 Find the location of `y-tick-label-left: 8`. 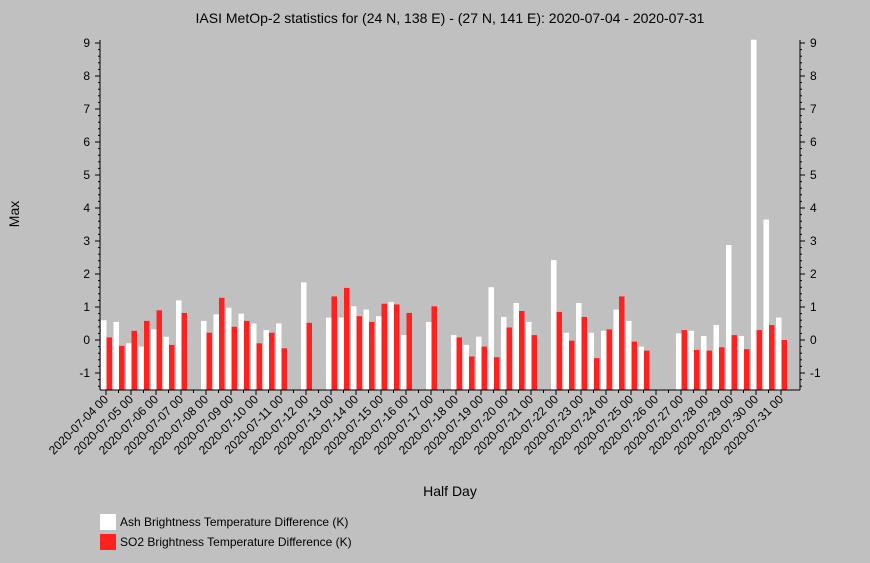

y-tick-label-left: 8 is located at coordinates (86, 76).